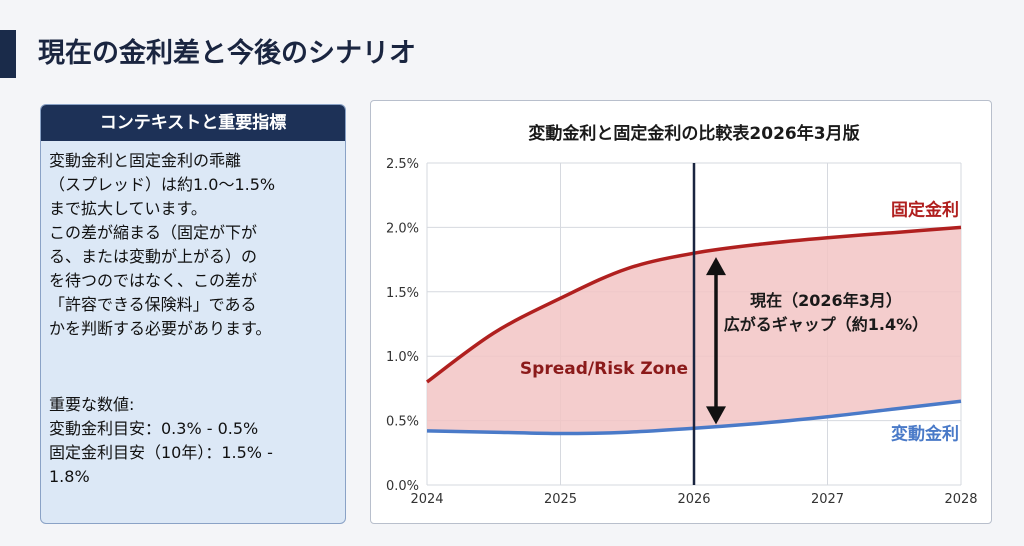 The width and height of the screenshot is (1024, 546). What do you see at coordinates (716, 415) in the screenshot?
I see `gap-arrow-head-down` at bounding box center [716, 415].